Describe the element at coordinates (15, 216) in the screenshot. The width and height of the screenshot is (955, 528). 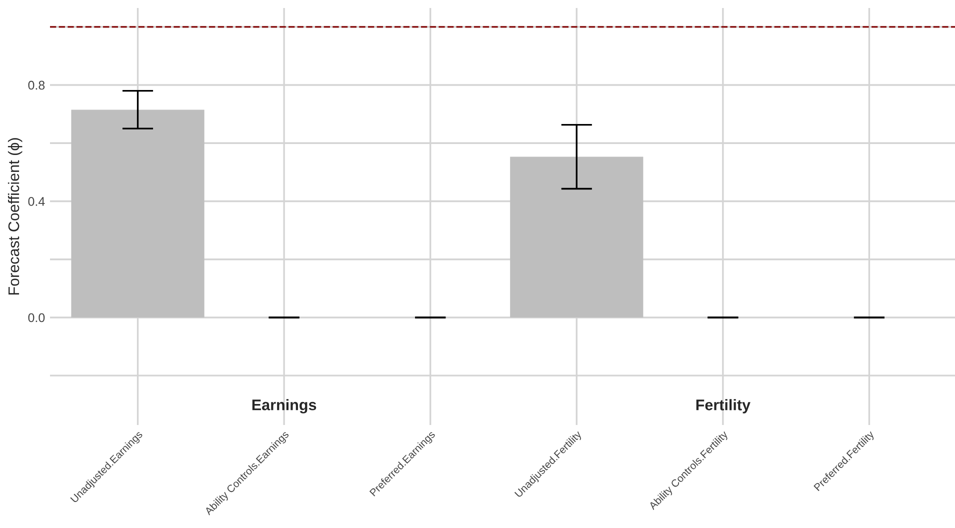
I see `y-axis-title: Forecast Coefficient (ϕ)` at that location.